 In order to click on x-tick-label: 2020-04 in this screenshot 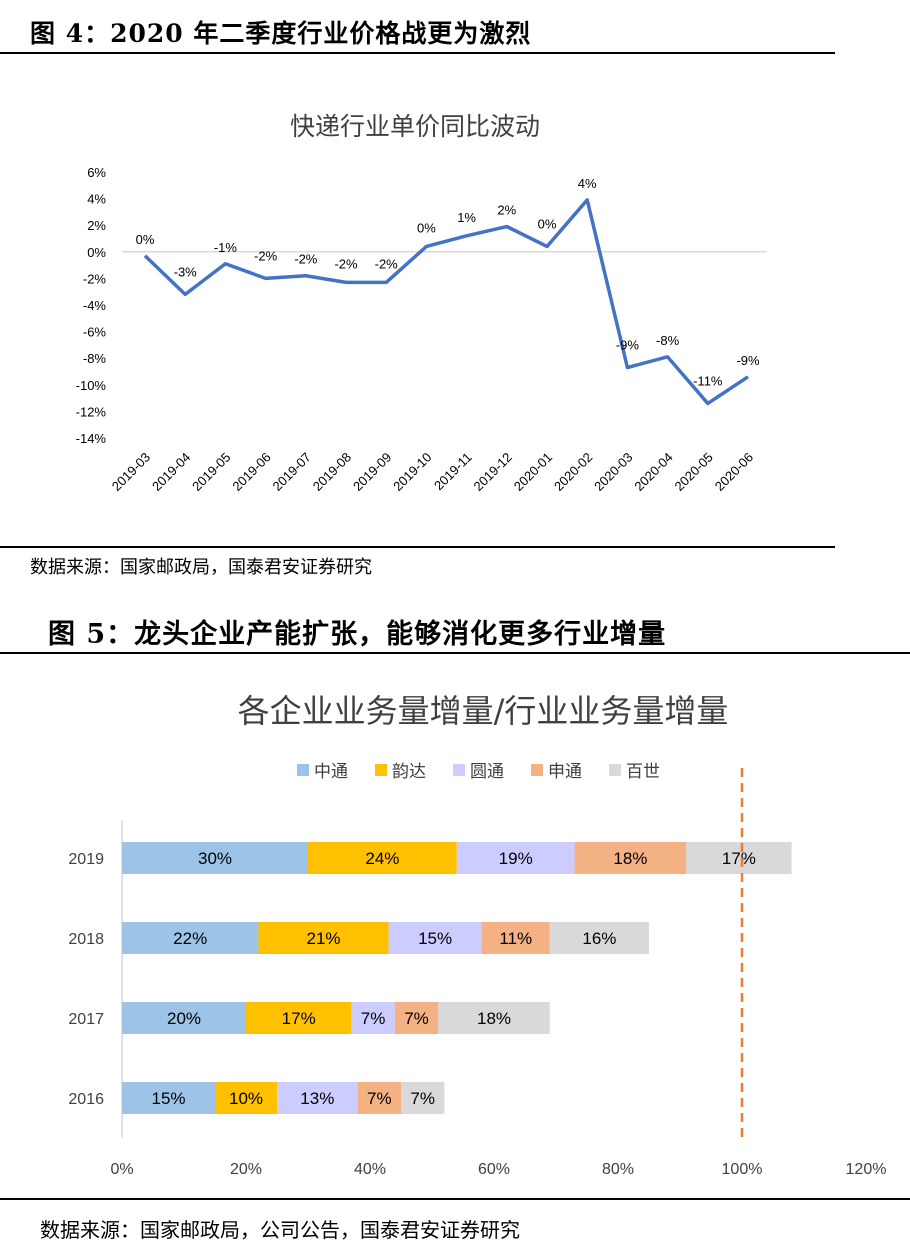, I will do `click(653, 472)`.